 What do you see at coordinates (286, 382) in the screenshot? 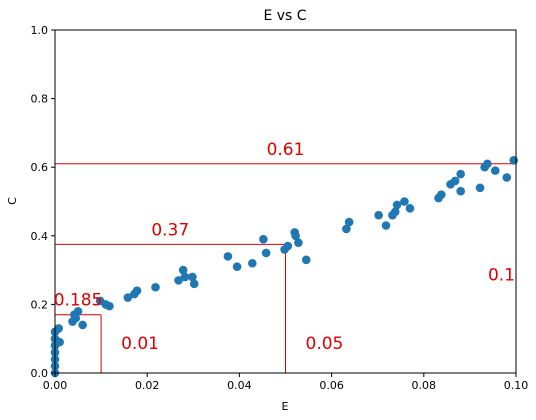
I see `x-ticks: 0.00 0.02 0.04 0.06 0.08 0.10` at bounding box center [286, 382].